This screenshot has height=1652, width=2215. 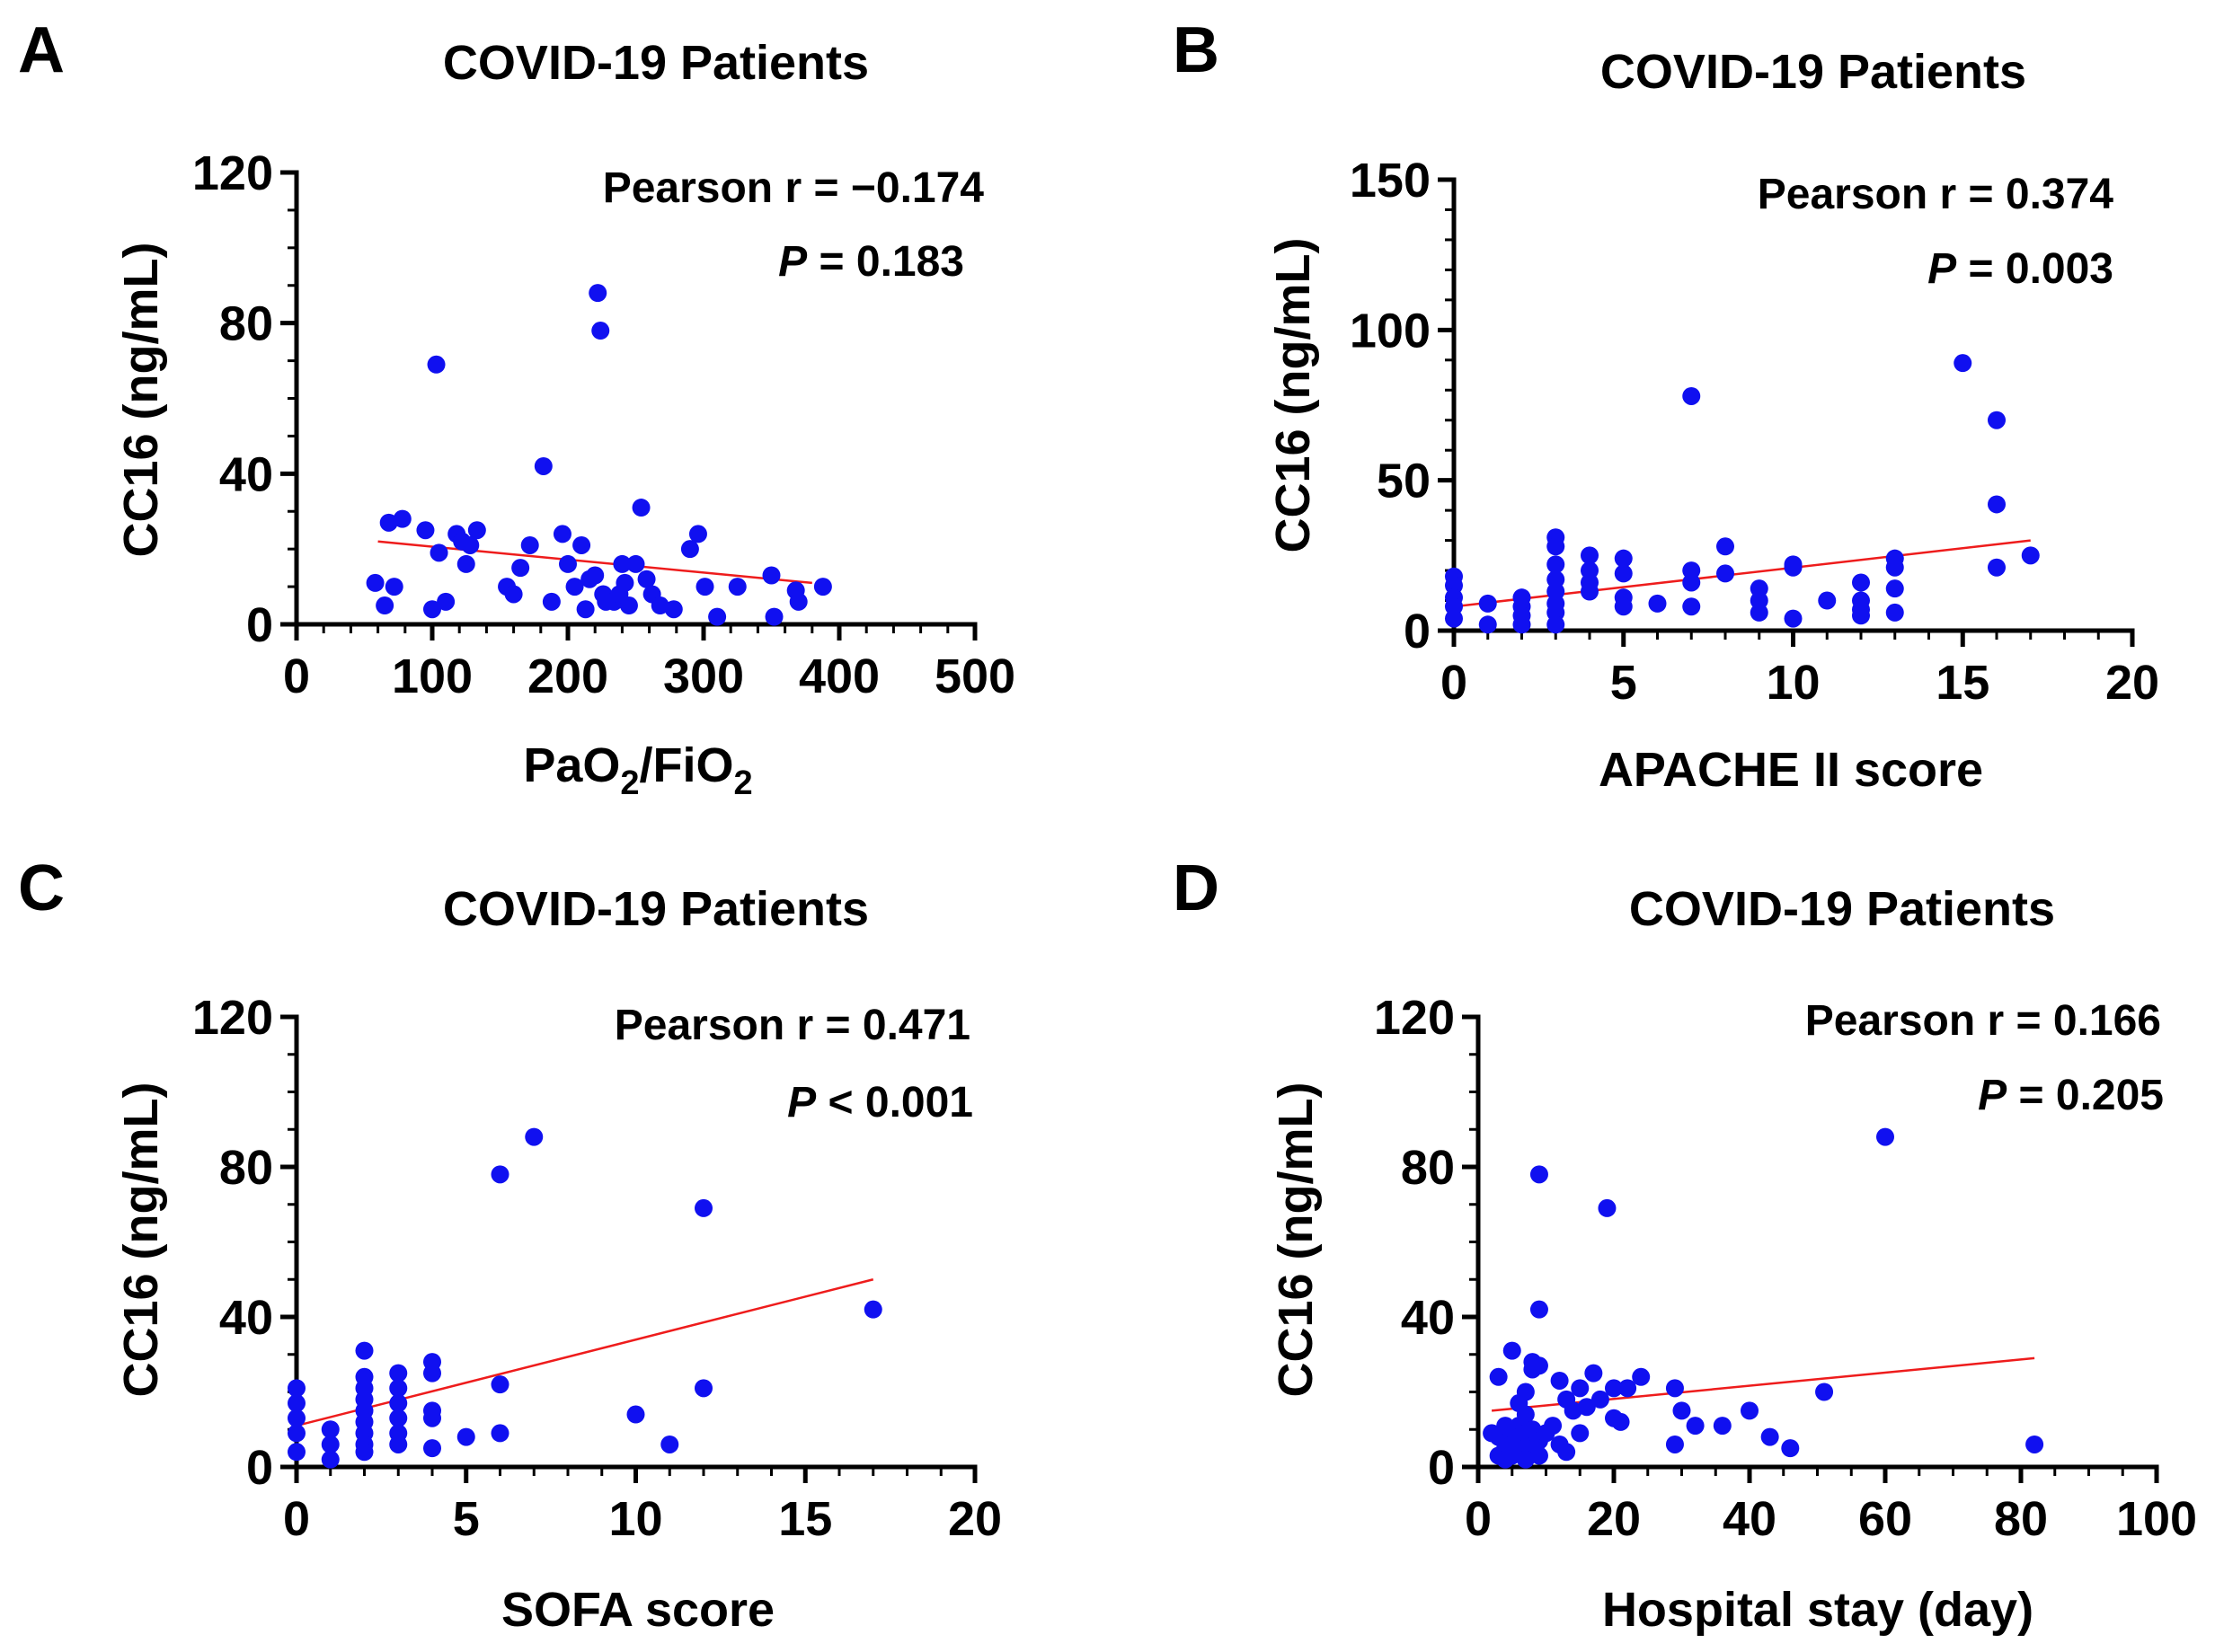 What do you see at coordinates (703, 676) in the screenshot?
I see `x-tick-label: 300` at bounding box center [703, 676].